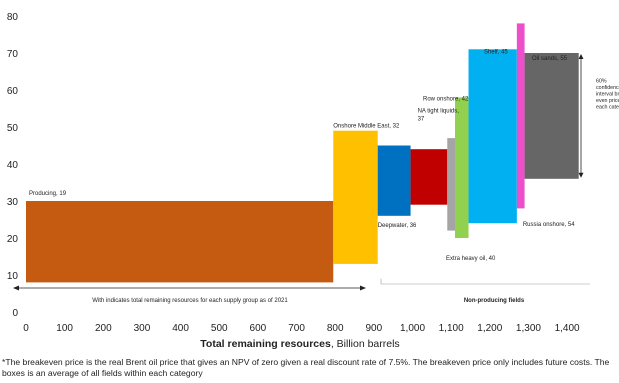 The height and width of the screenshot is (383, 619). What do you see at coordinates (549, 225) in the screenshot?
I see `label-russia-onshore: Russia onshore, 54` at bounding box center [549, 225].